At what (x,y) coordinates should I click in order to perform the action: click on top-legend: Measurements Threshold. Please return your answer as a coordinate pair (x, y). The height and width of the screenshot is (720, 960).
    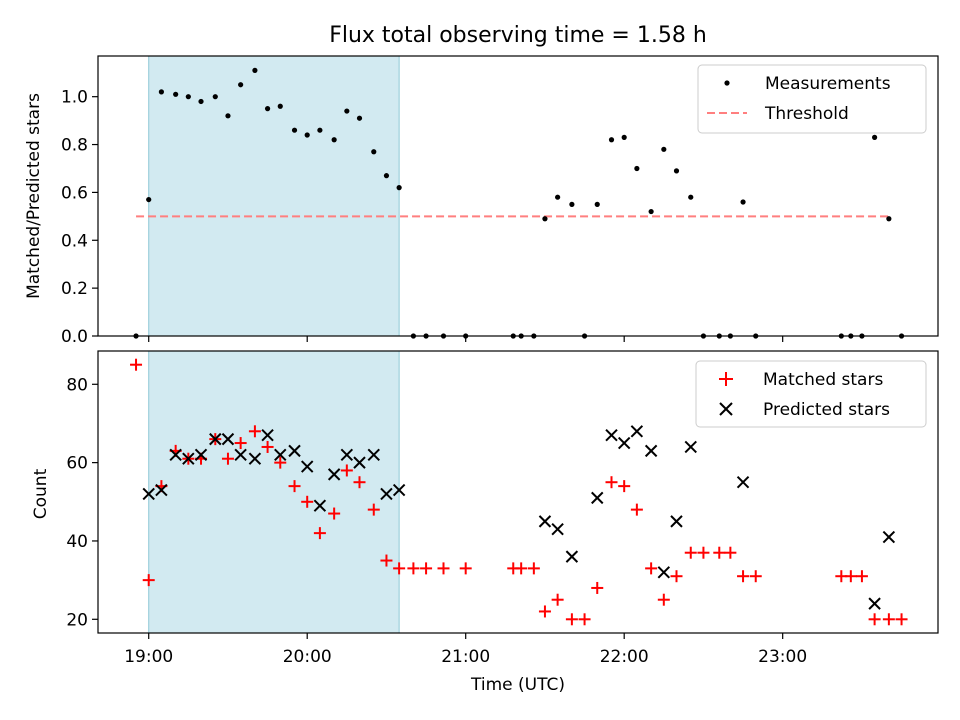
    Looking at the image, I should click on (812, 99).